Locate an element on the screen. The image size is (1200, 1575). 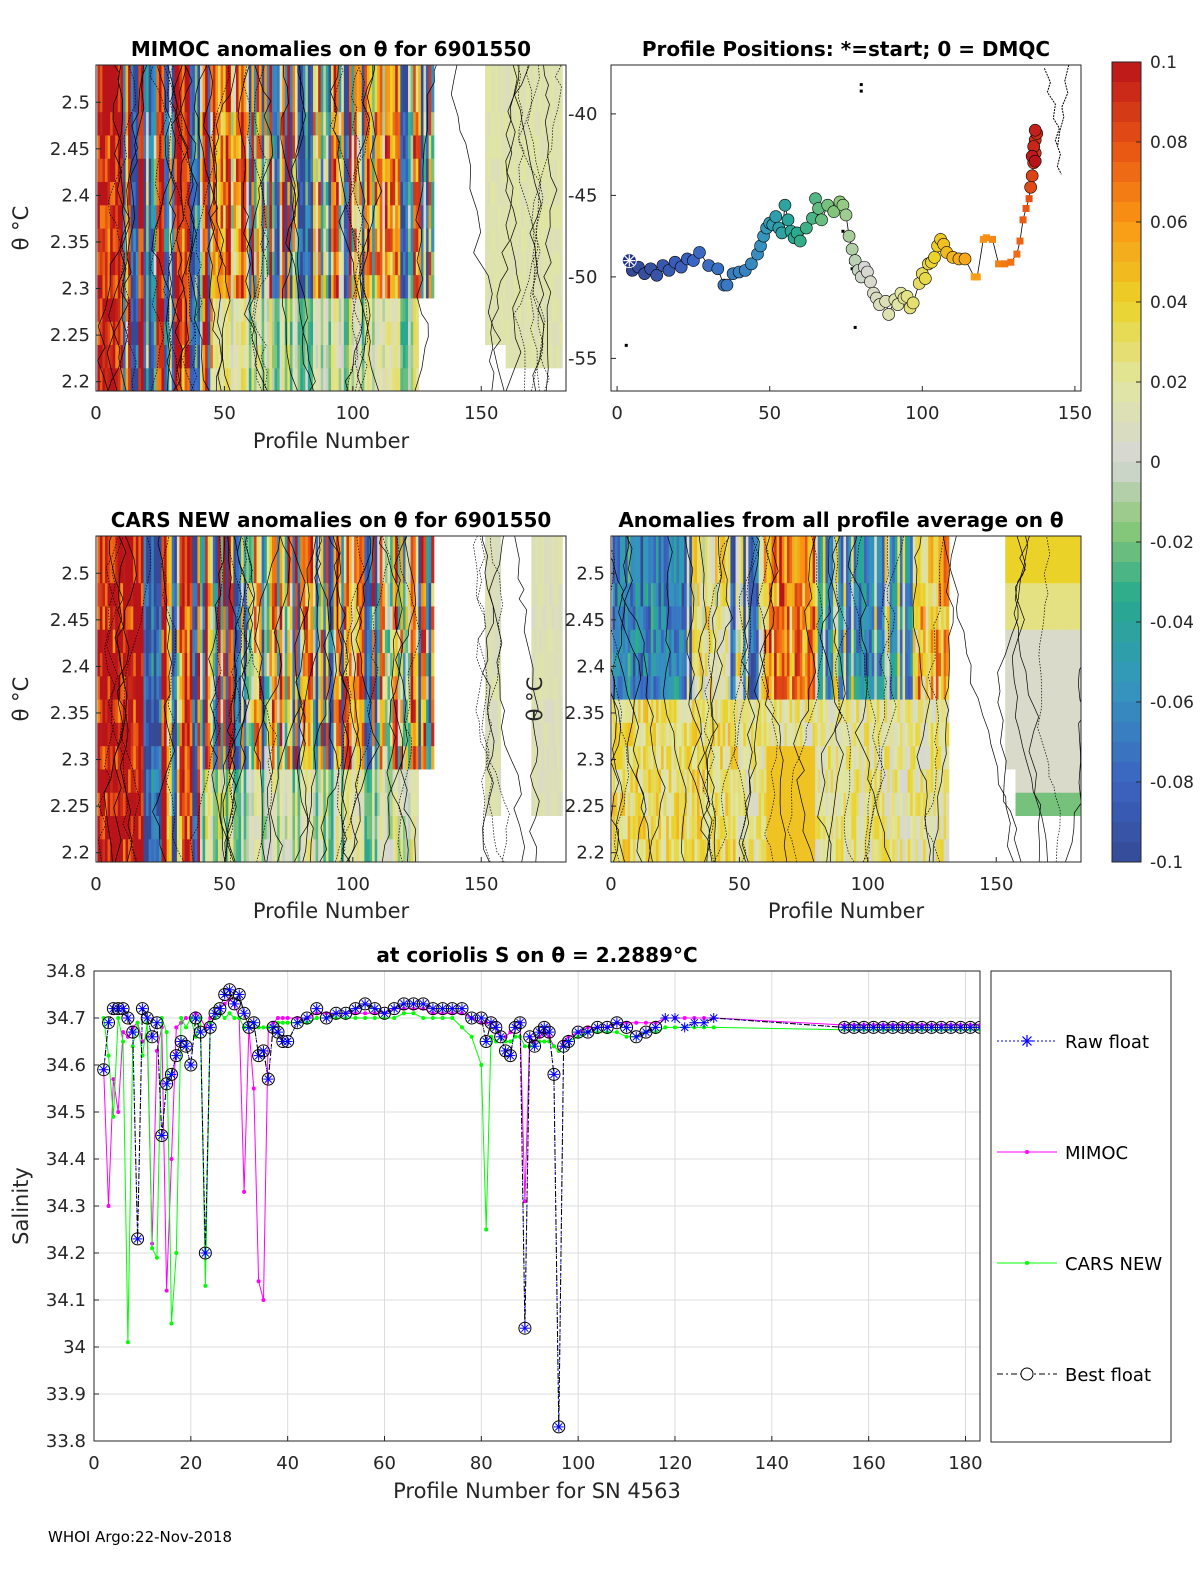
island-mark is located at coordinates (861, 91).